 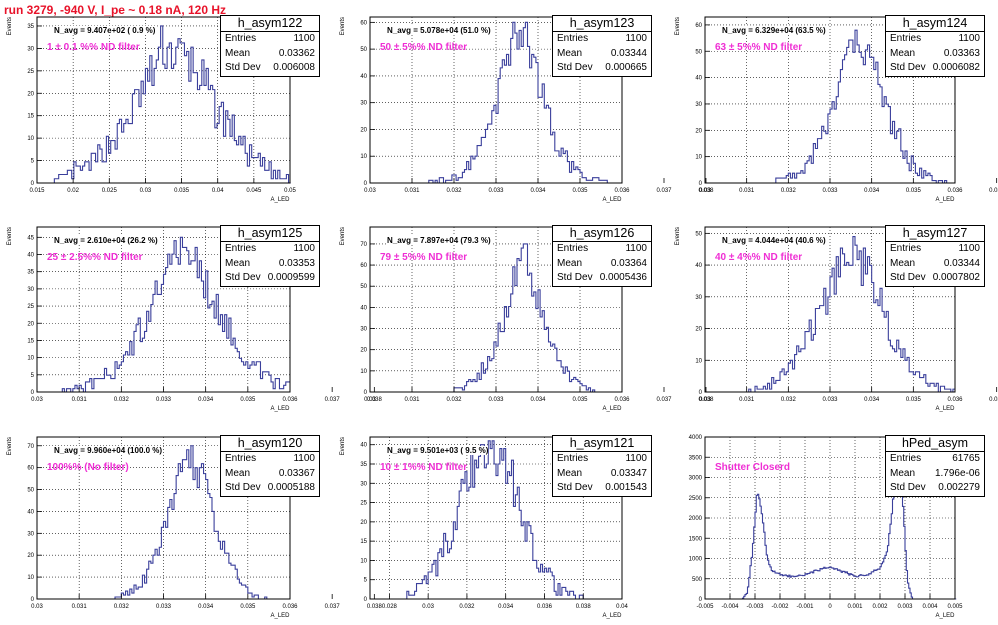 I want to click on navg-annotation: N_avg = 4.044e+04 (40.6 %), so click(x=774, y=240).